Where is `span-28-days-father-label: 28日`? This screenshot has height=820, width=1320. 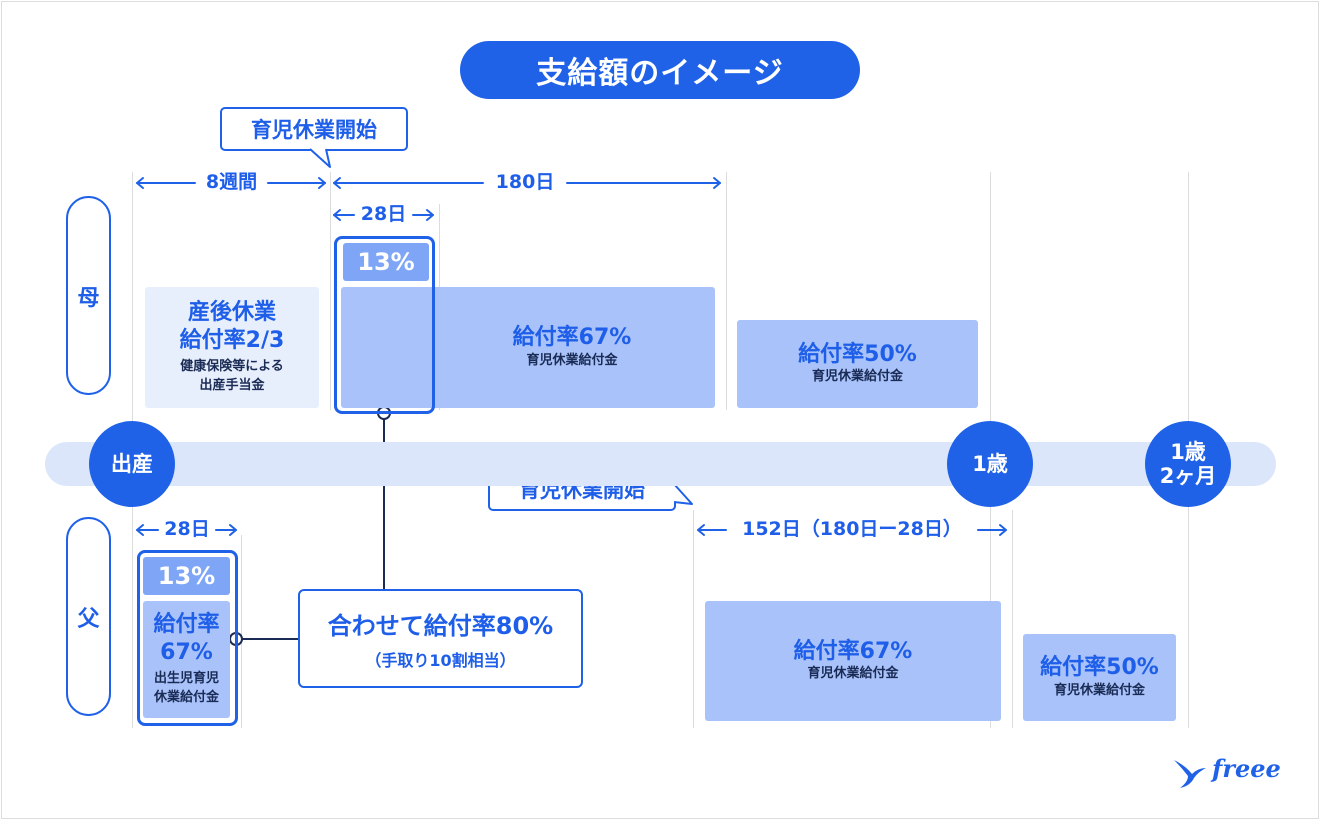 span-28-days-father-label: 28日 is located at coordinates (187, 529).